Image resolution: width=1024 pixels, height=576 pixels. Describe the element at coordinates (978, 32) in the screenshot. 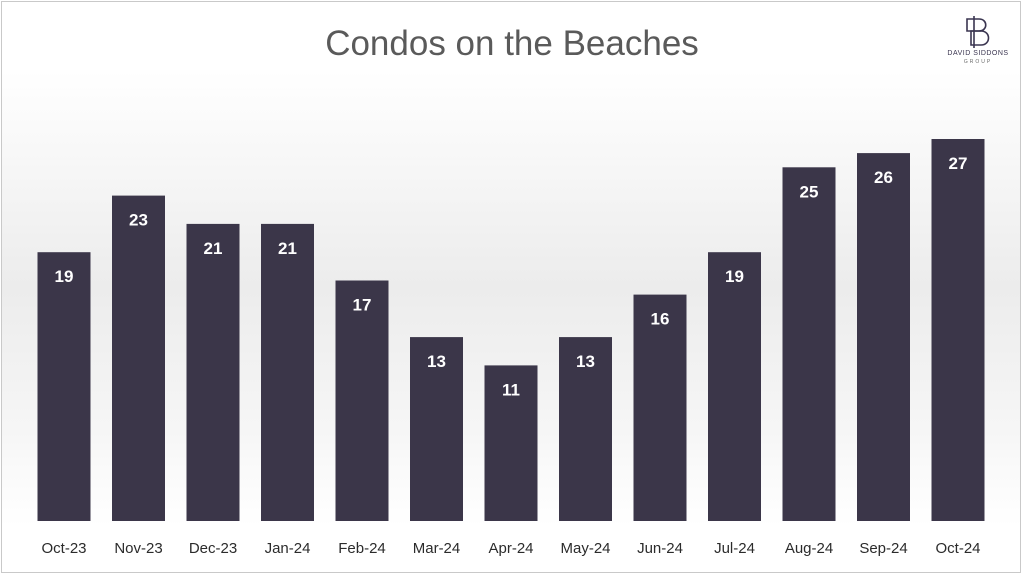

I see `logo-monogram-icon` at that location.